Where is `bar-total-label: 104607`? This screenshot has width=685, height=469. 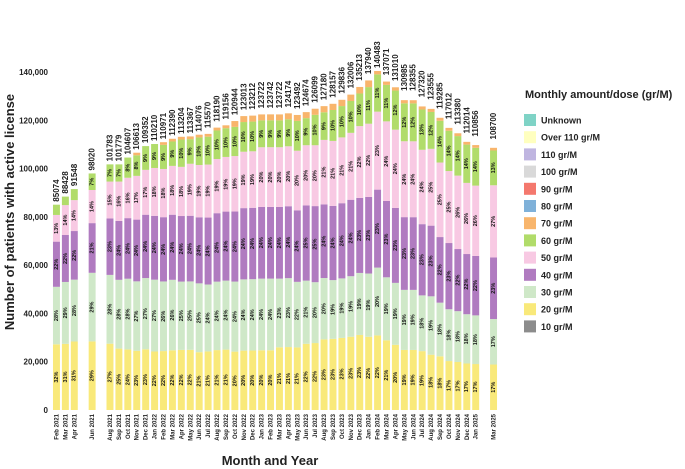
bar-total-label: 104607 is located at coordinates (127, 140).